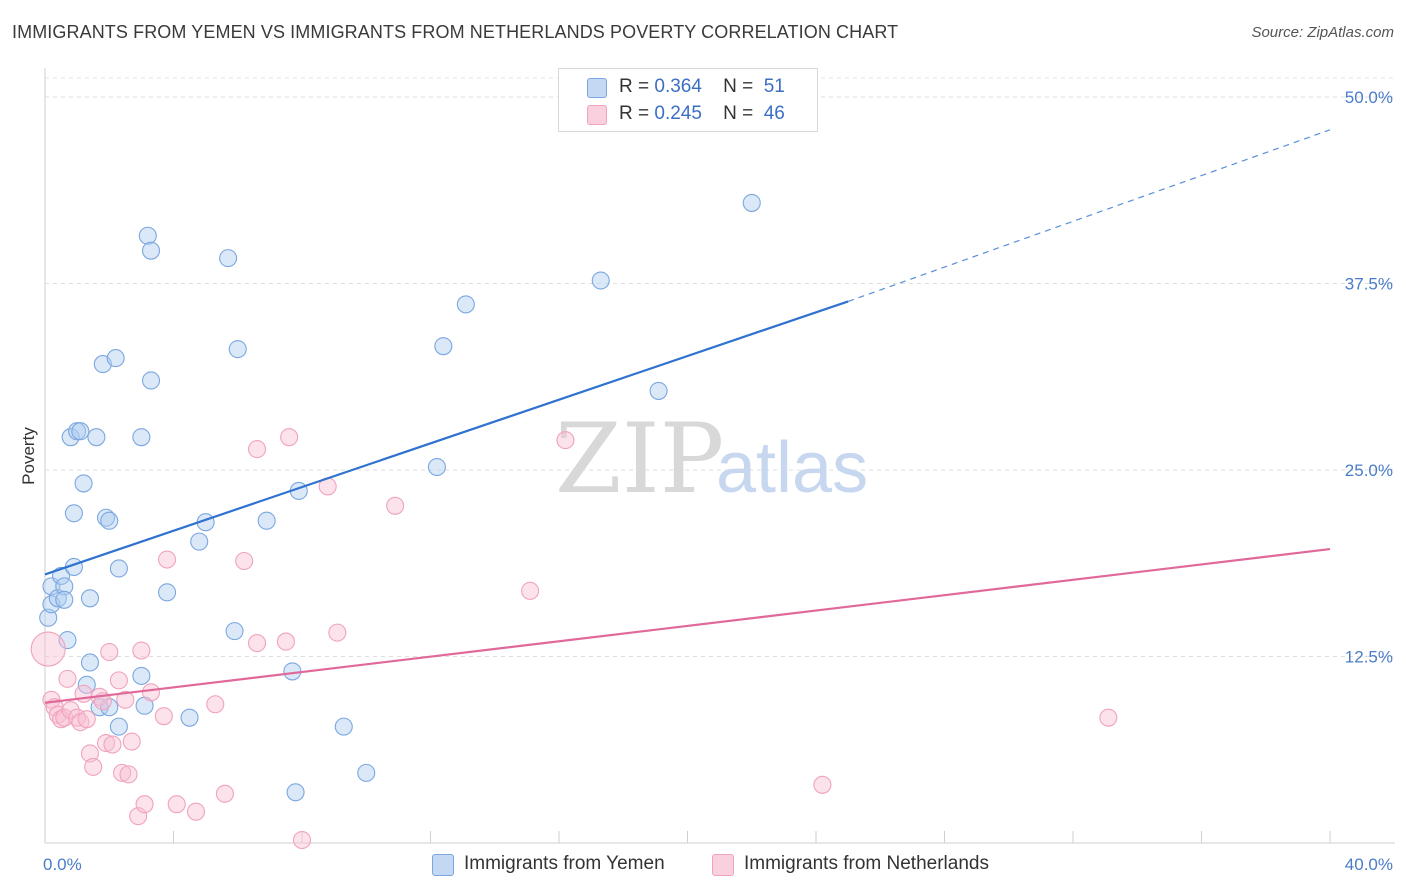 Image resolution: width=1406 pixels, height=892 pixels. Describe the element at coordinates (866, 863) in the screenshot. I see `bottom-legend-label-netherlands: Immigrants from Netherlands` at that location.